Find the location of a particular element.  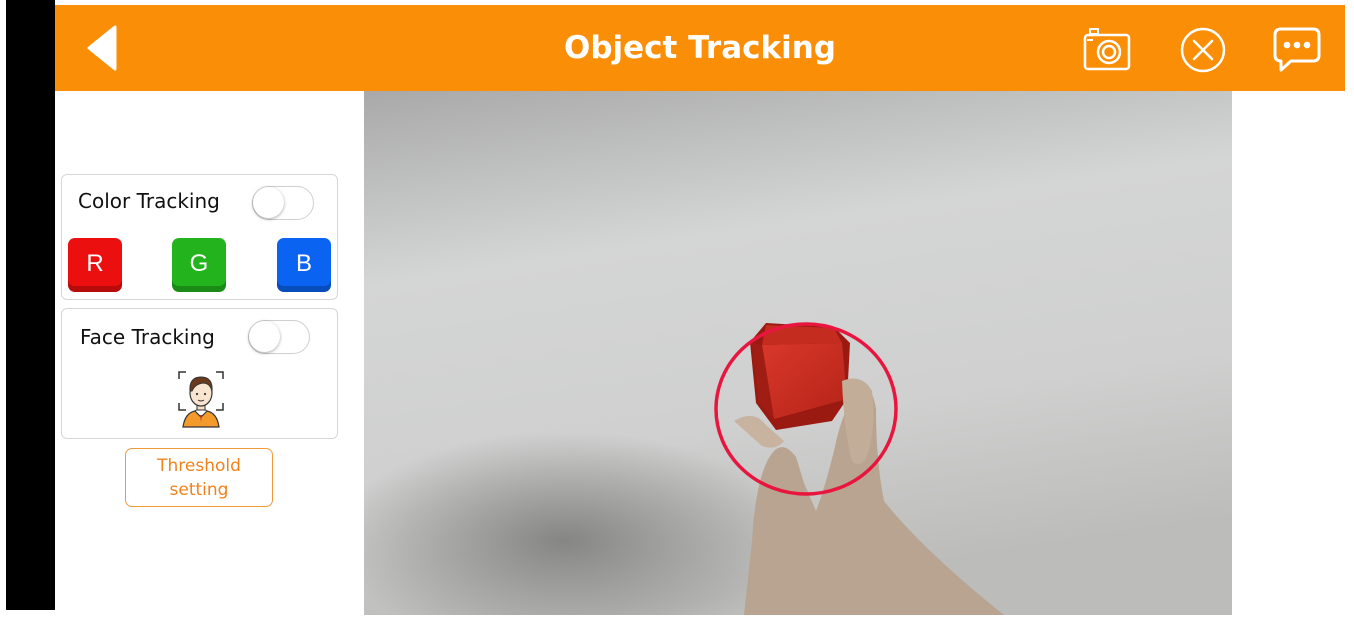

close-button is located at coordinates (1203, 50).